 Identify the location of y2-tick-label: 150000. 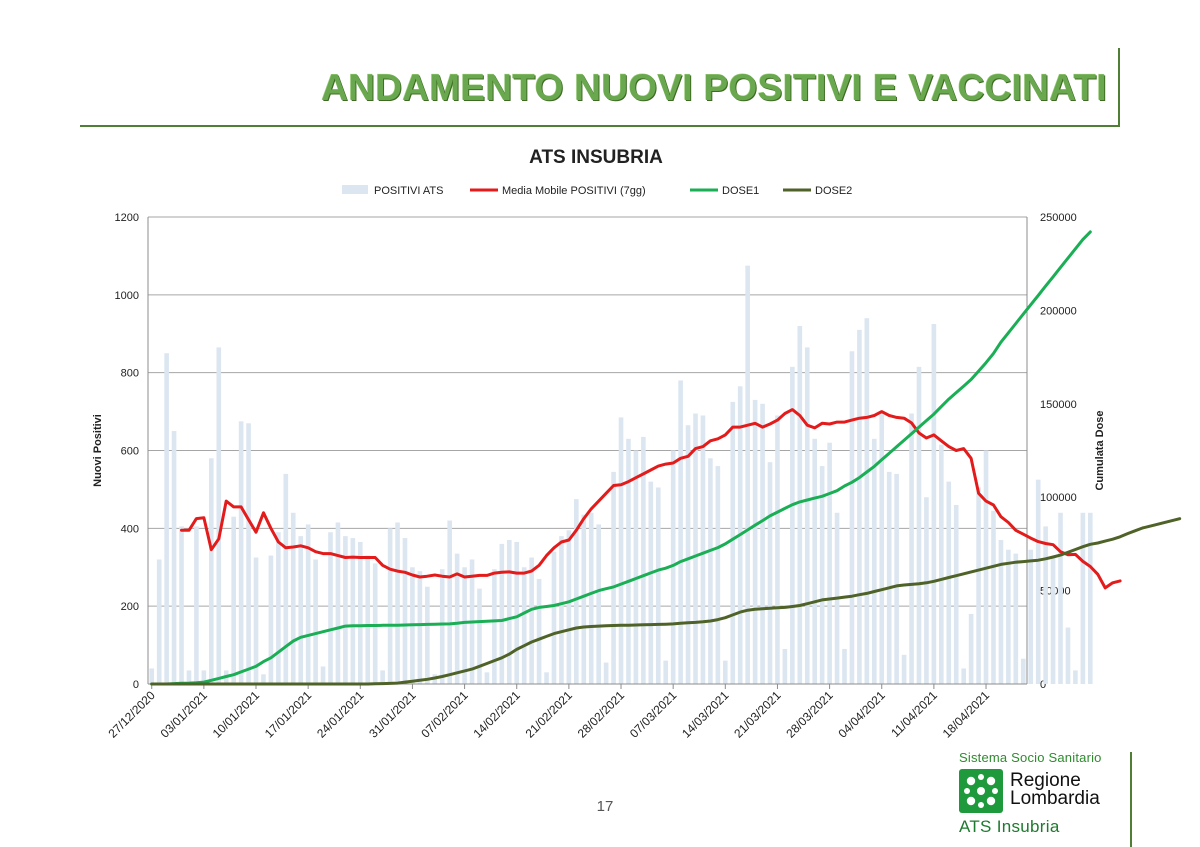
(1058, 405).